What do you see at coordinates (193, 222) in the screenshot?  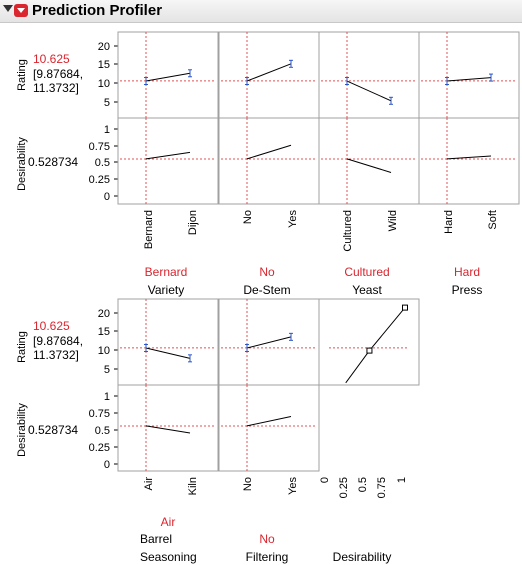 I see `factor-level-label: Dijon` at bounding box center [193, 222].